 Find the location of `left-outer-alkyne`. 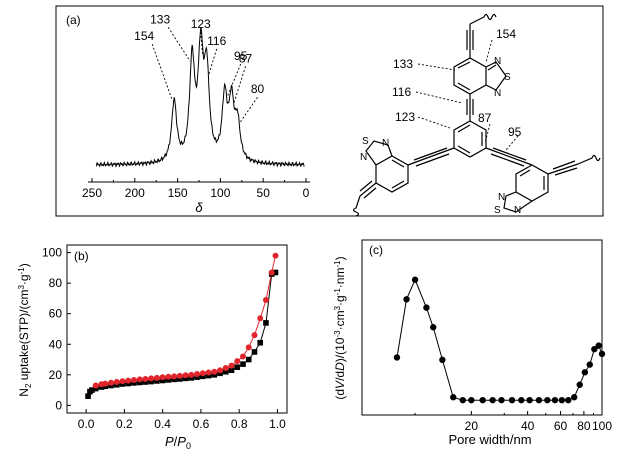

left-outer-alkyne is located at coordinates (368, 189).